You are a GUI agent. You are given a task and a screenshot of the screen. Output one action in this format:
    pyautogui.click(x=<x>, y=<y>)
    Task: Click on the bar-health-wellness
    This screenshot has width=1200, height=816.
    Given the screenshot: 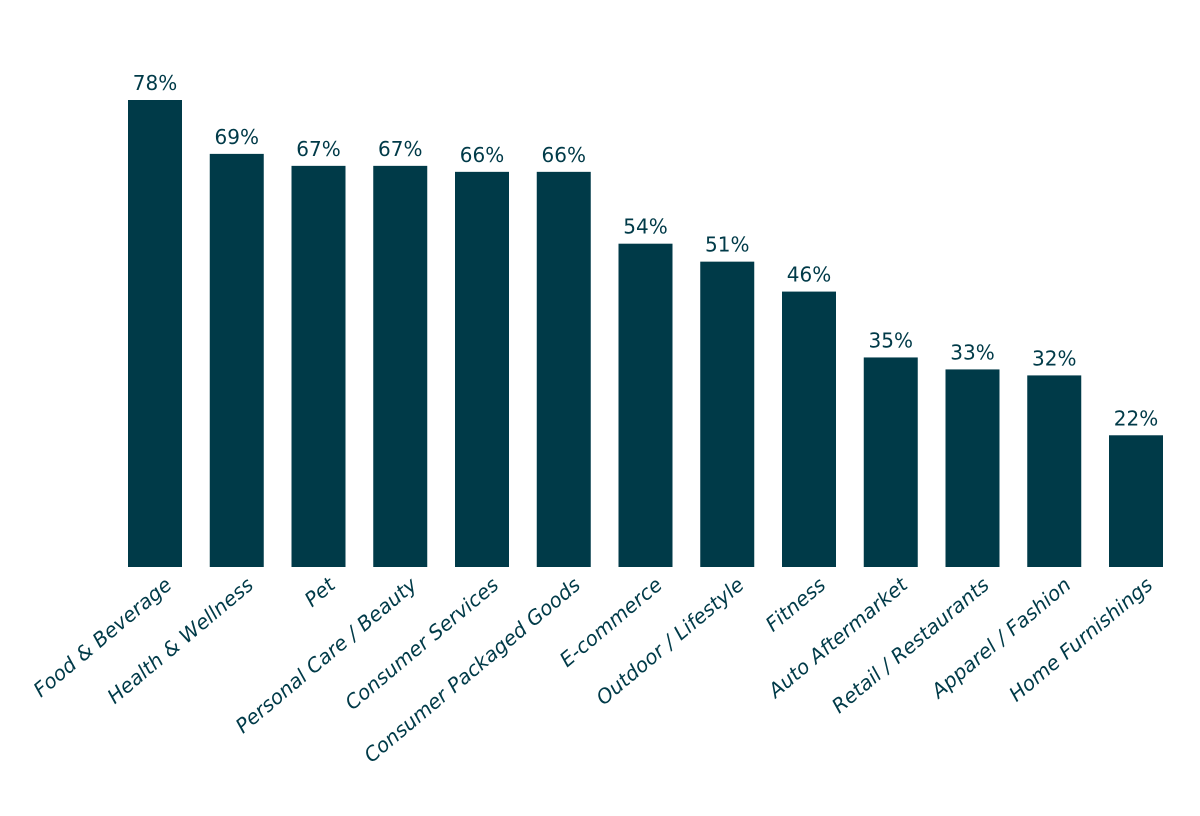 What is the action you would take?
    pyautogui.click(x=236, y=360)
    